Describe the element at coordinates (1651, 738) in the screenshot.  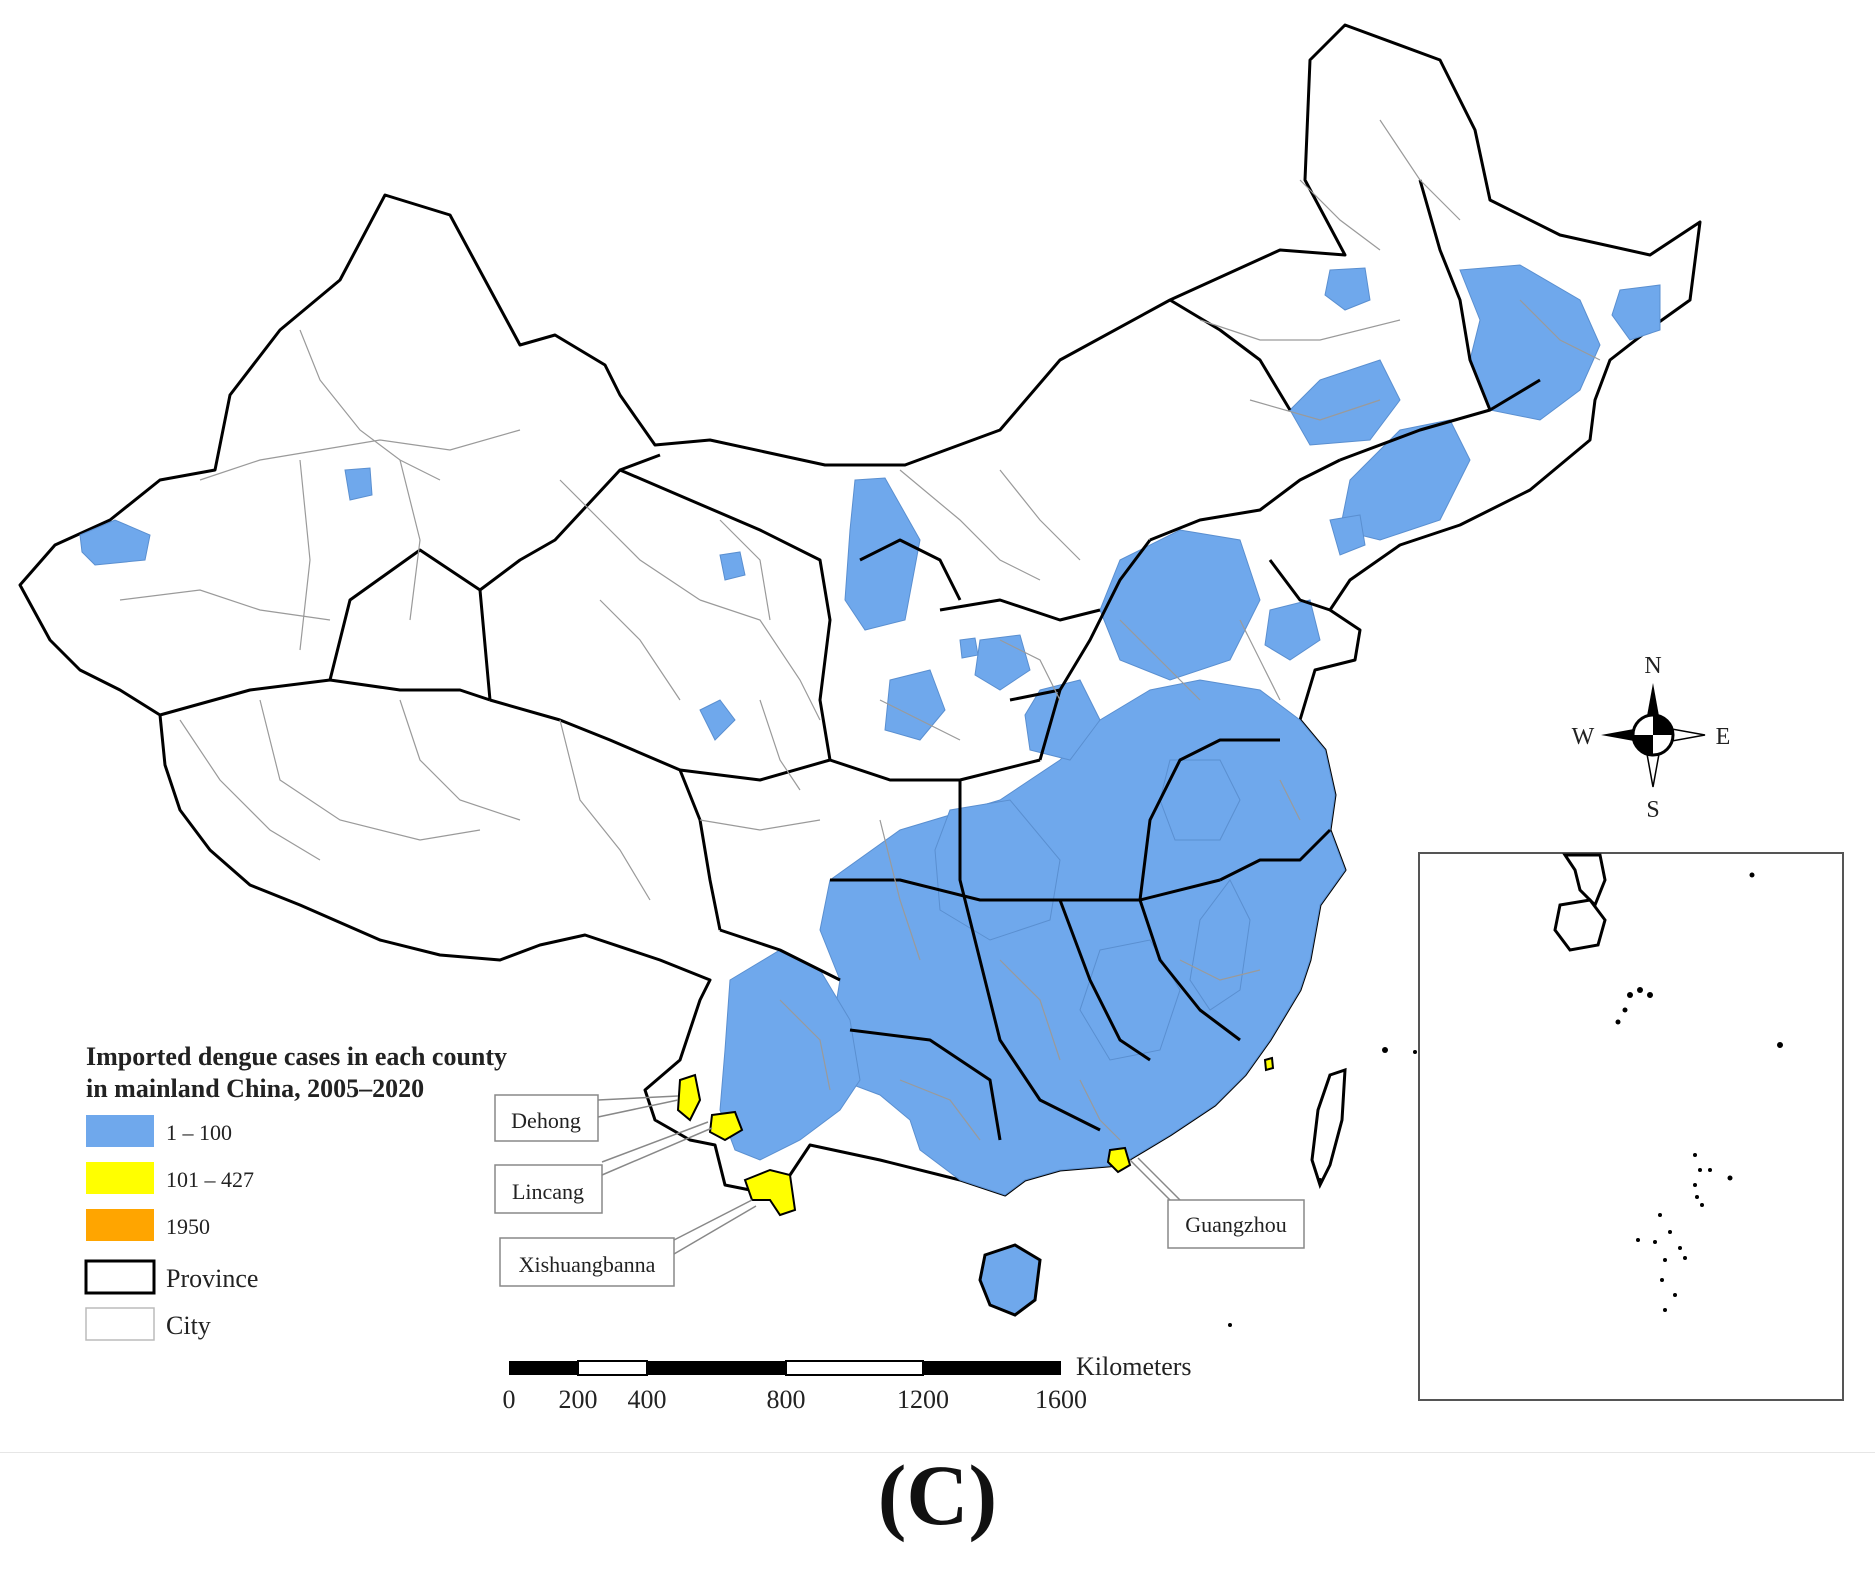
I see `compass-rose: N S E W` at that location.